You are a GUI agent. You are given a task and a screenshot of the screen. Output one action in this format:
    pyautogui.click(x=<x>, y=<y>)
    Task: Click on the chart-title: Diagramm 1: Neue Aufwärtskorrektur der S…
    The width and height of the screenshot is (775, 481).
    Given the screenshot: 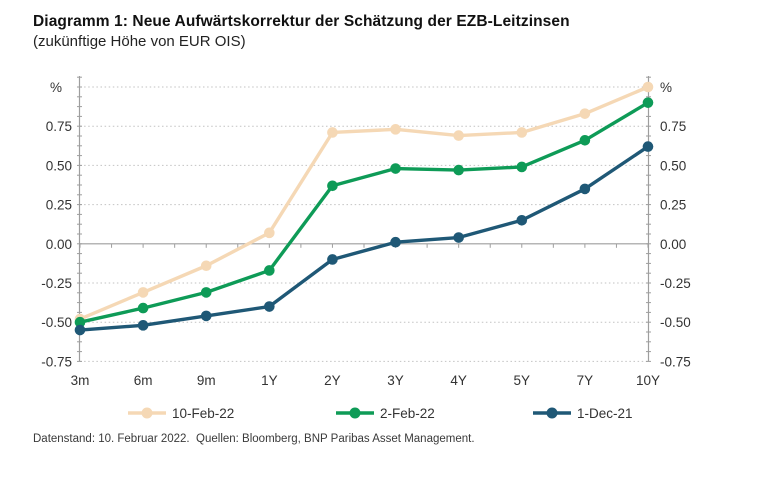 What is the action you would take?
    pyautogui.click(x=301, y=21)
    